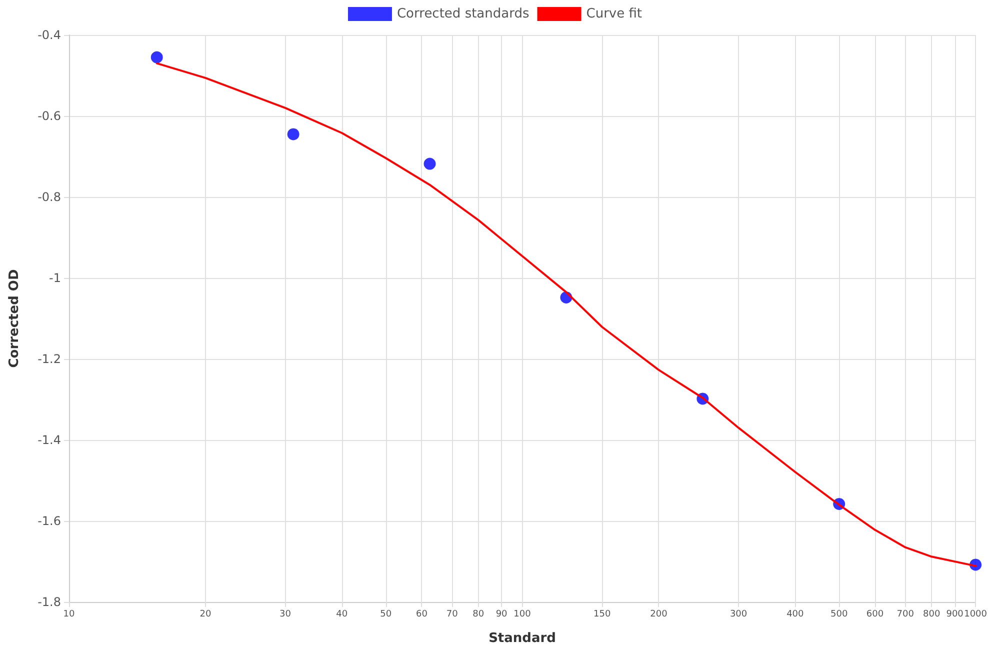  What do you see at coordinates (839, 615) in the screenshot?
I see `x-tick-label: 500` at bounding box center [839, 615].